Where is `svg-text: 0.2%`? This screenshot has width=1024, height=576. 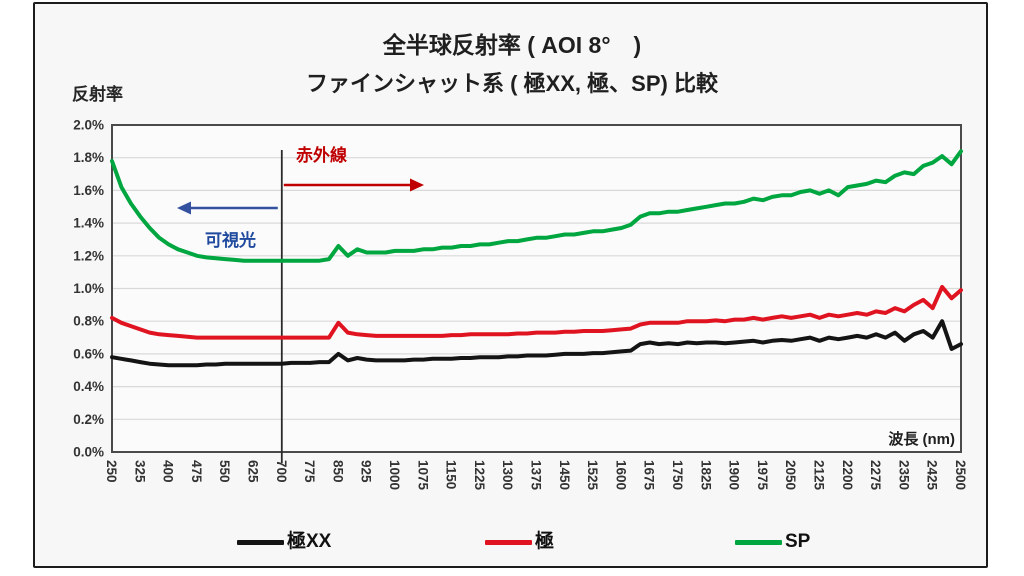 svg-text: 0.2% is located at coordinates (88, 419).